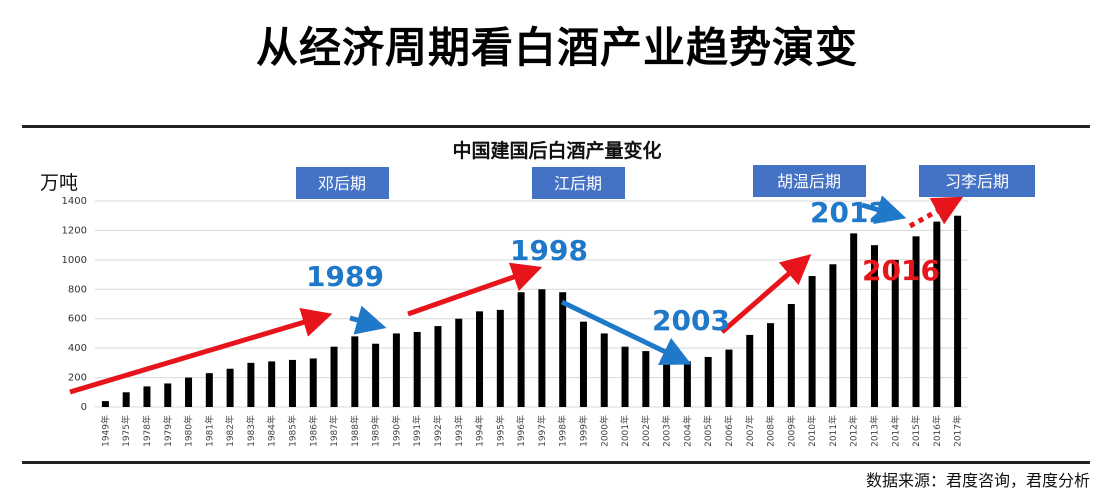 Image resolution: width=1114 pixels, height=495 pixels. I want to click on bar-1978年, so click(147, 396).